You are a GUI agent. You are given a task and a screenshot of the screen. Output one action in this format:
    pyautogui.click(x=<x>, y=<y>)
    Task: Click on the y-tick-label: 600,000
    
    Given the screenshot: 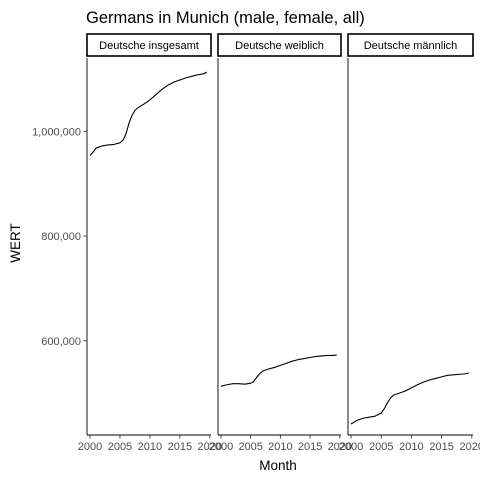 What is the action you would take?
    pyautogui.click(x=61, y=342)
    